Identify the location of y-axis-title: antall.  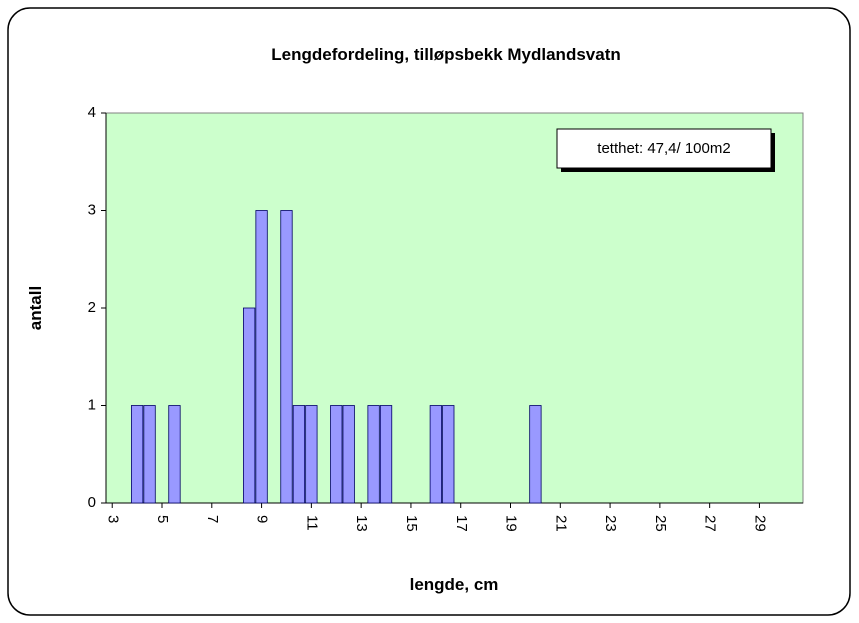
(35, 308).